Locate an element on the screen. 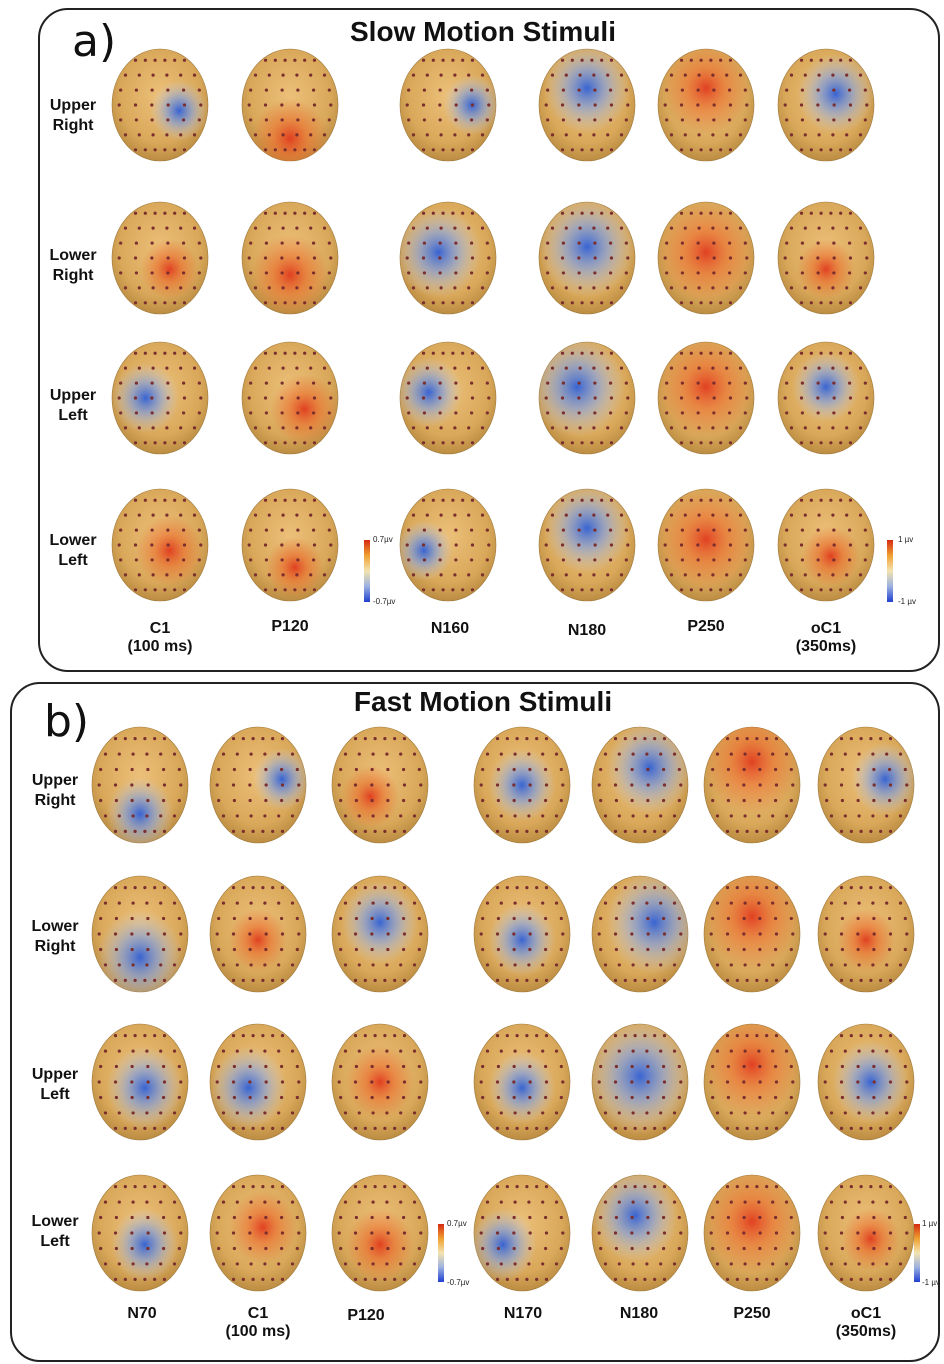 The image size is (944, 1364). scalp-map-b-r1-c5 is located at coordinates (752, 934).